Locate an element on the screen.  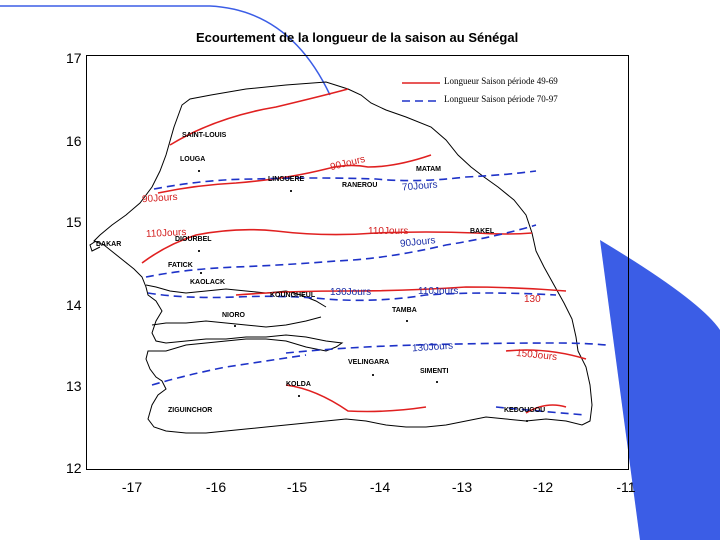
city-label-koungheul: KOUNGHEUL is located at coordinates (293, 295).